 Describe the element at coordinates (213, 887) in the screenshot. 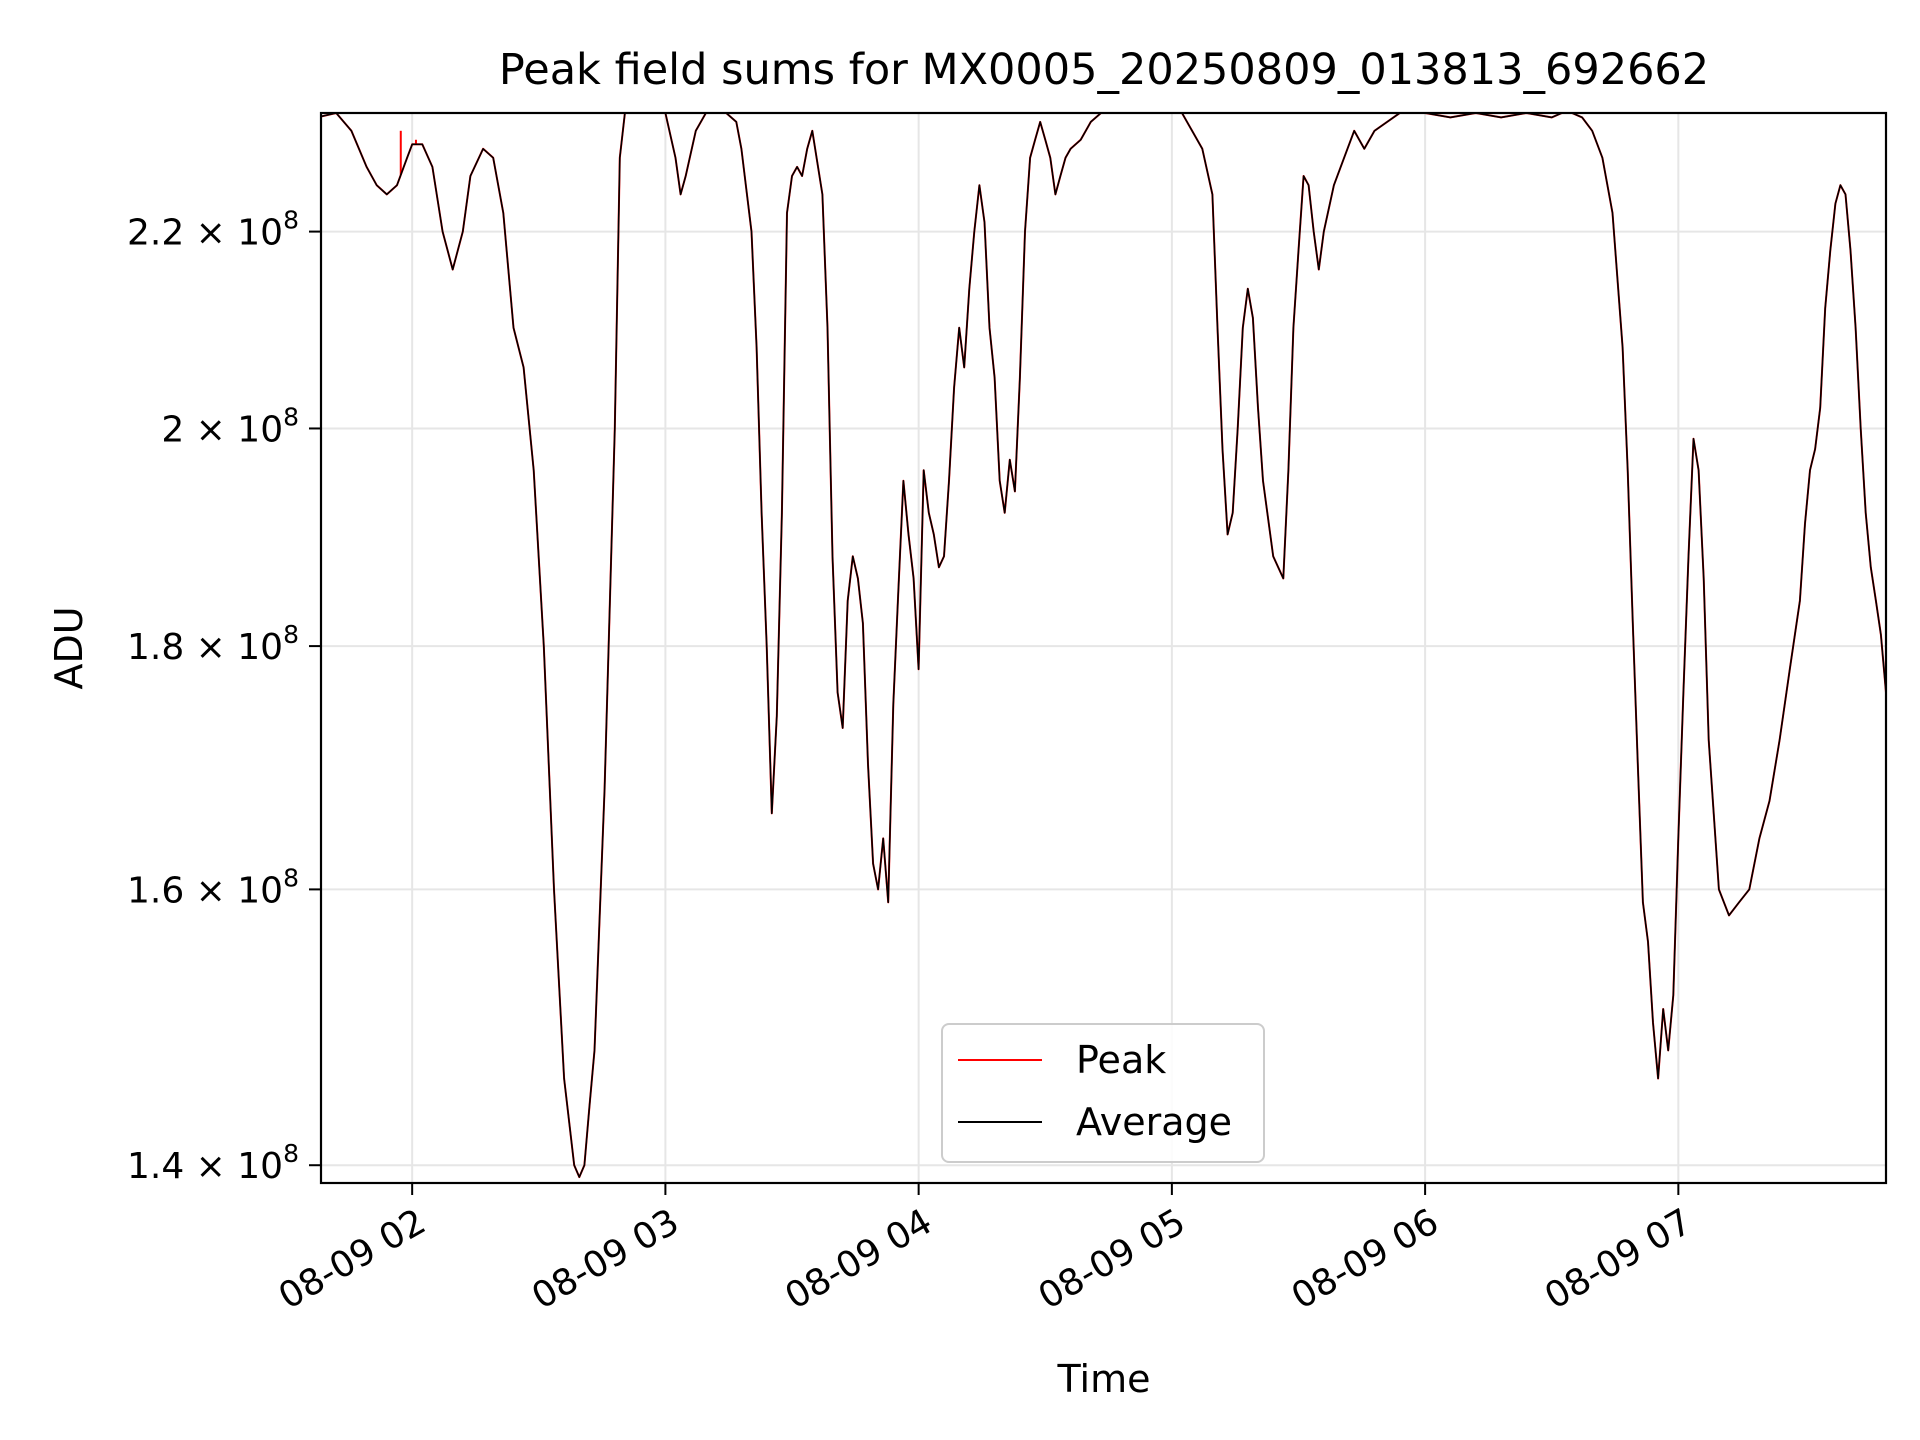

I see `y-tick-label: 1.6 × 108` at that location.